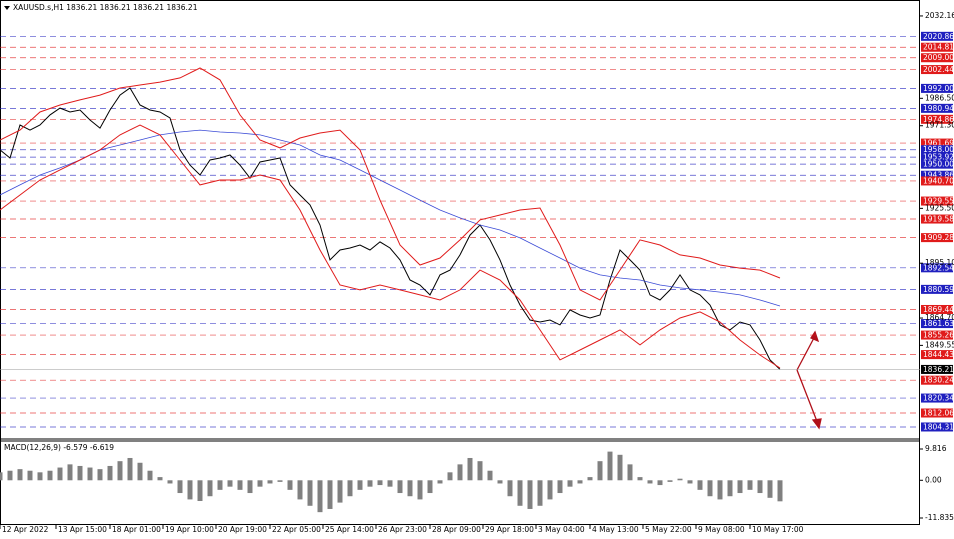 This screenshot has width=954, height=539. I want to click on x-tick-label: 10 May 17:00, so click(778, 529).